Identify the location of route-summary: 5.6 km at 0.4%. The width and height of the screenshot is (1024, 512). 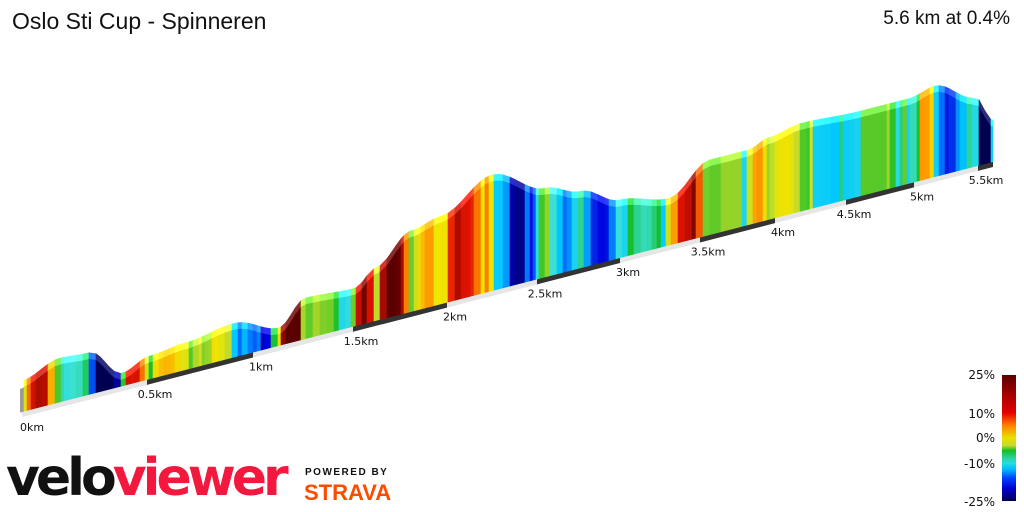
(946, 18).